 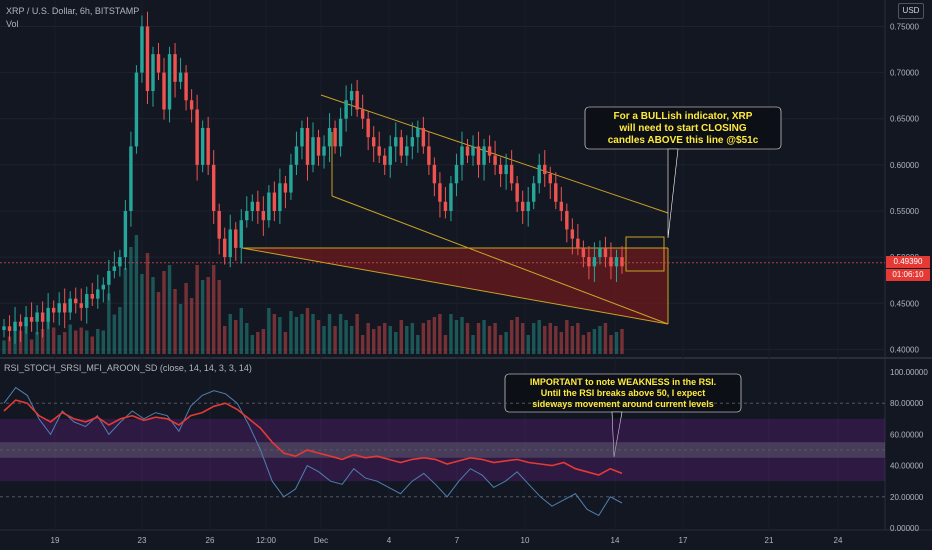 I want to click on symbol-title: XRP / U.S. Dollar, 6h, BITSTAMP, so click(x=73, y=11).